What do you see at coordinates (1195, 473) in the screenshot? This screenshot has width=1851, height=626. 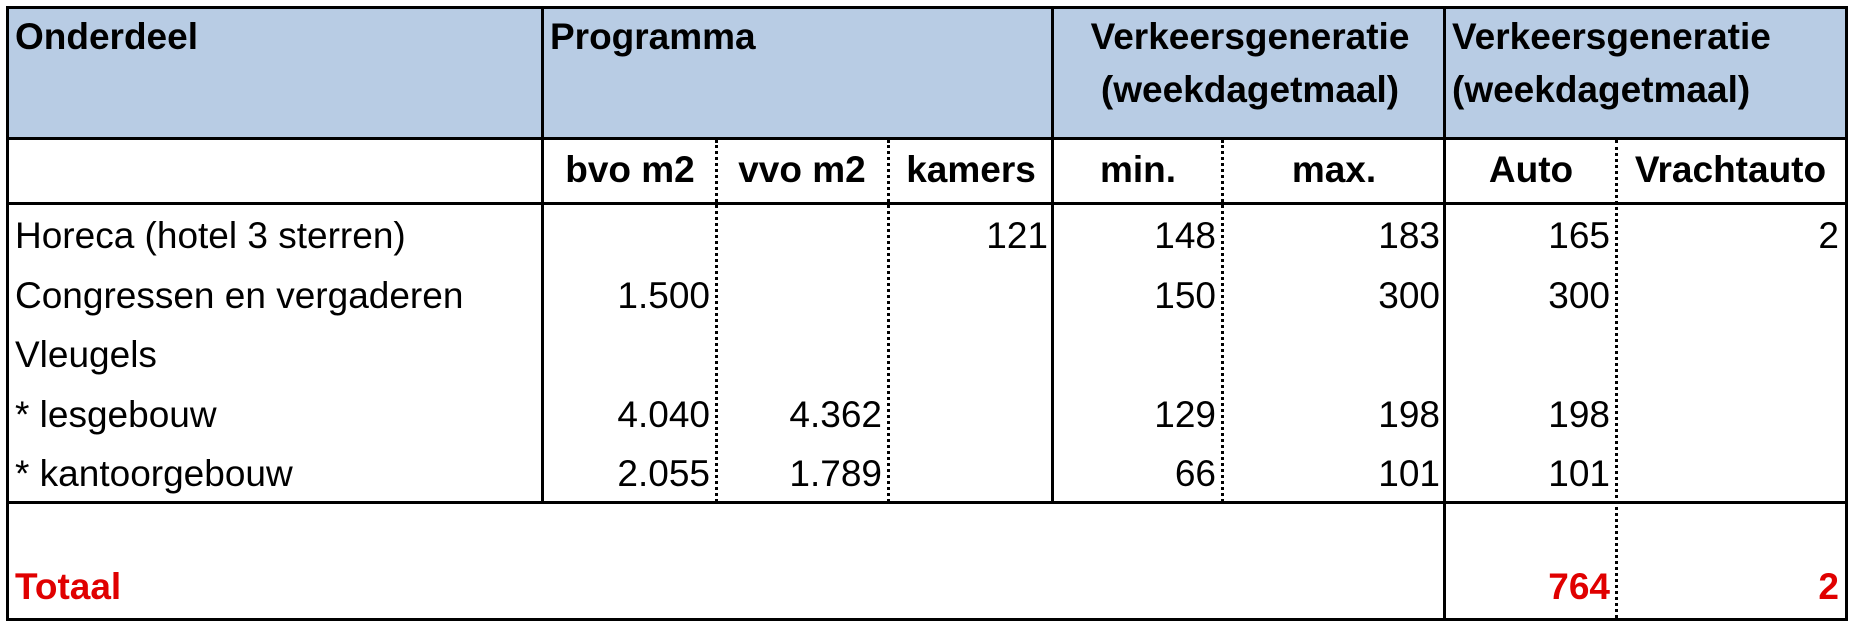 I see `cell-min: 66` at bounding box center [1195, 473].